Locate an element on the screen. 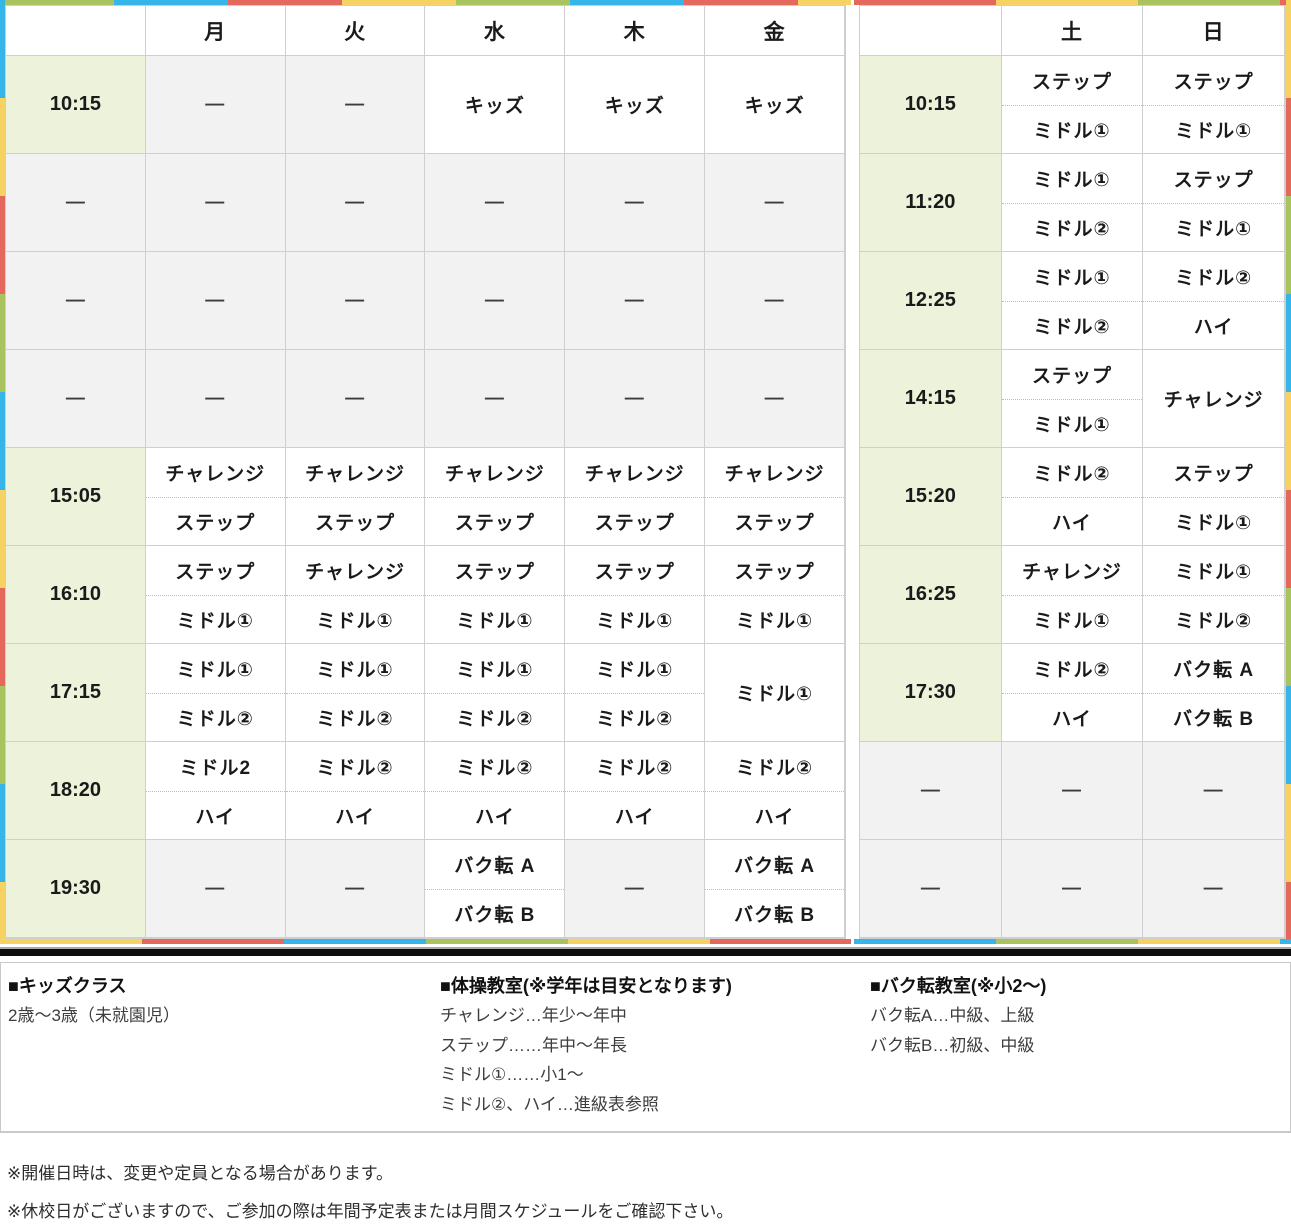 This screenshot has width=1291, height=1231. class-slot: バク転 B is located at coordinates (495, 912).